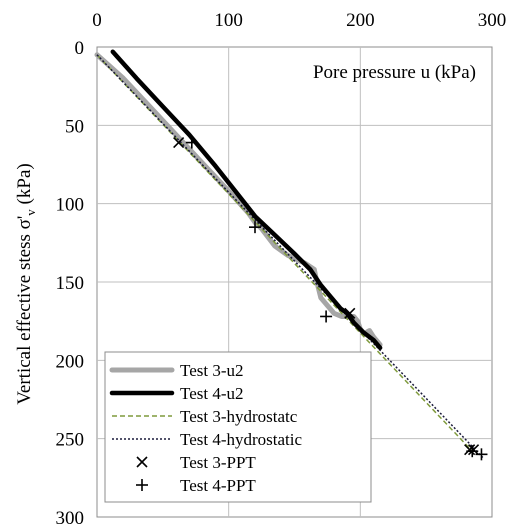  I want to click on x-tick-label: 300, so click(492, 20).